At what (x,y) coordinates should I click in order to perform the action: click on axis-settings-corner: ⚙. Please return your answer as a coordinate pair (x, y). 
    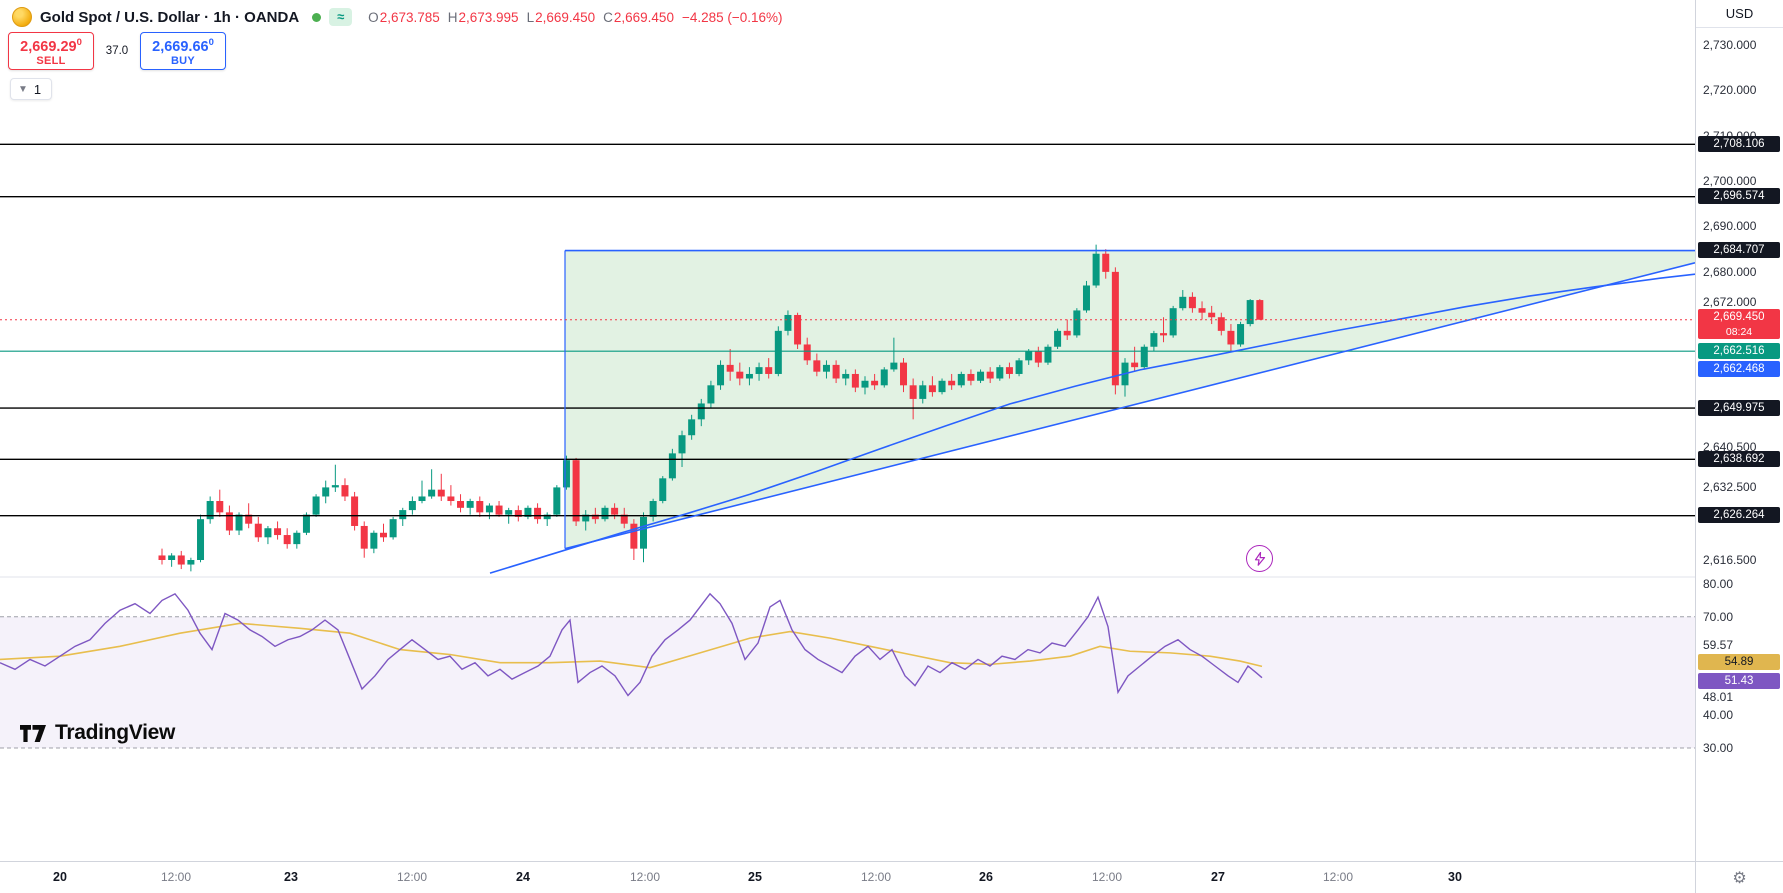
    Looking at the image, I should click on (1739, 877).